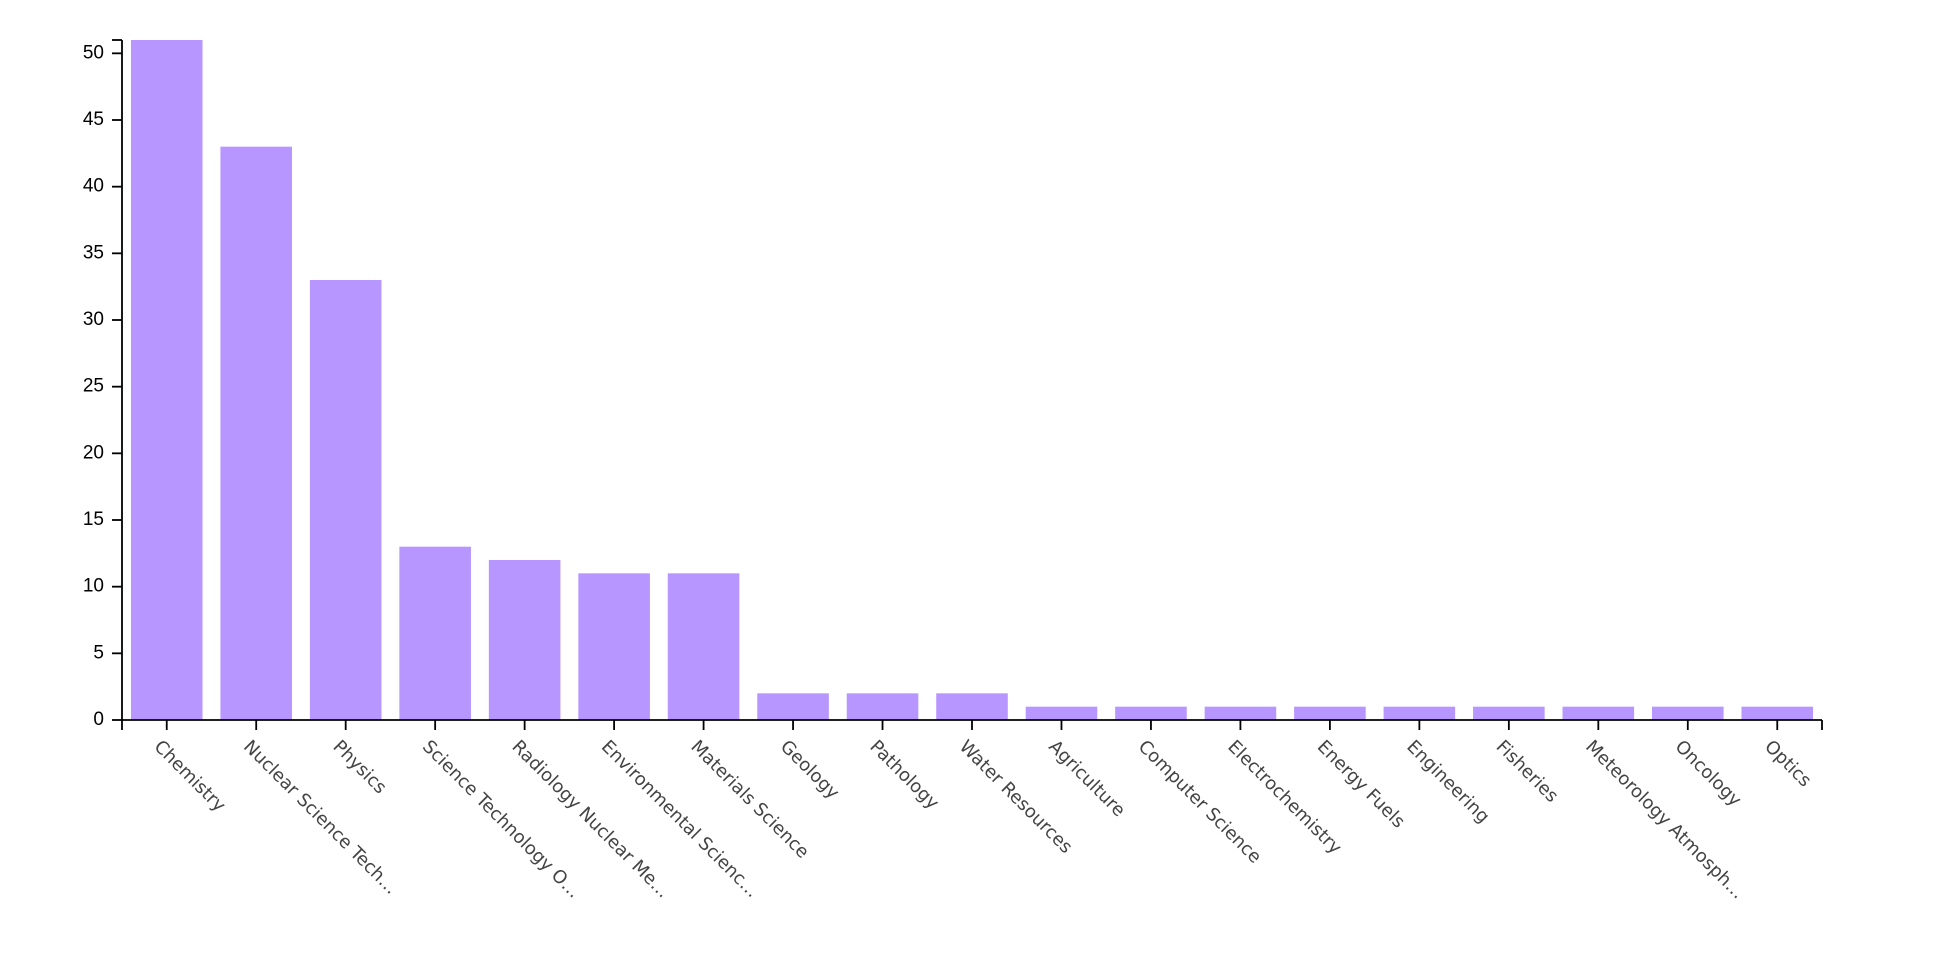  What do you see at coordinates (190, 776) in the screenshot?
I see `x-tick-label-0: Chemistry` at bounding box center [190, 776].